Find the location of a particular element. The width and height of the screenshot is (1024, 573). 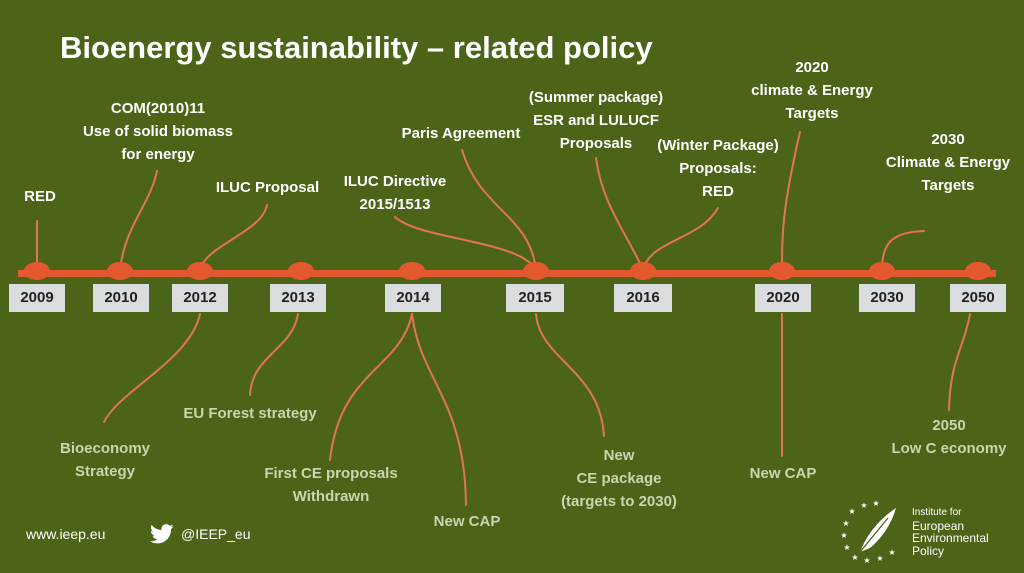

event-iluc-proposal-line: ILUC Proposal is located at coordinates (267, 187).